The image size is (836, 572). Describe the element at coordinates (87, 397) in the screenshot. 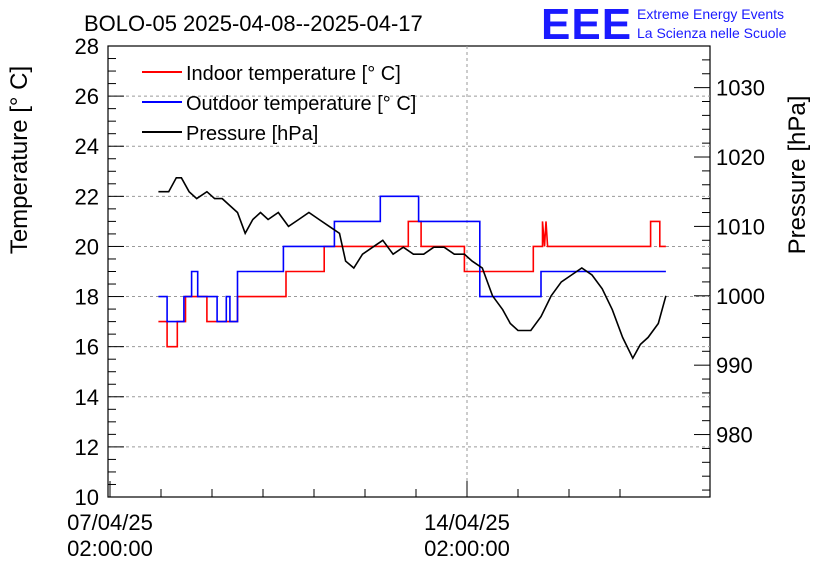

I see `y-tick-label-14: 14` at that location.